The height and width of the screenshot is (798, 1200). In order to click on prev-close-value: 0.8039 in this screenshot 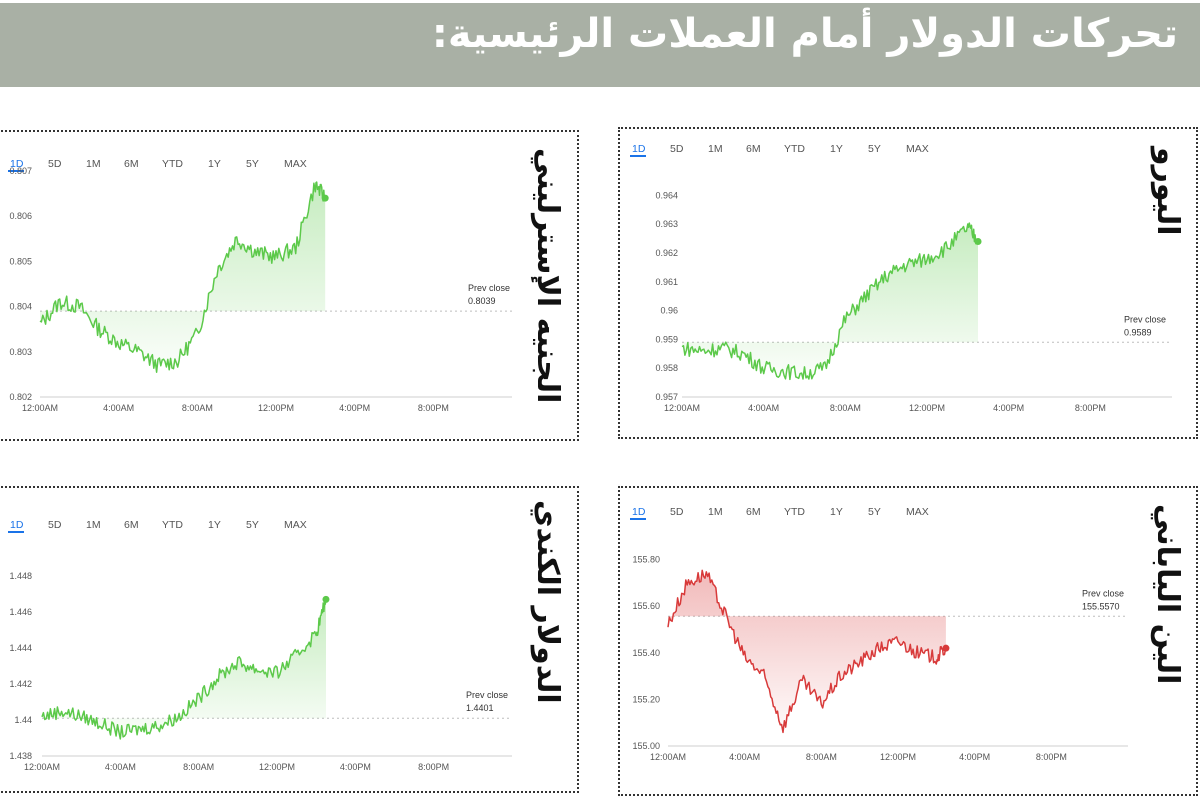, I will do `click(482, 301)`.